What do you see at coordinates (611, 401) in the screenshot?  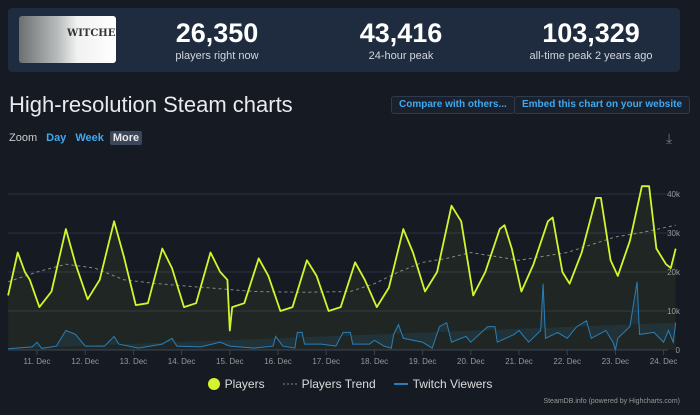 I see `chart-credit: SteamDB.info (powered by Highcharts.com)` at bounding box center [611, 401].